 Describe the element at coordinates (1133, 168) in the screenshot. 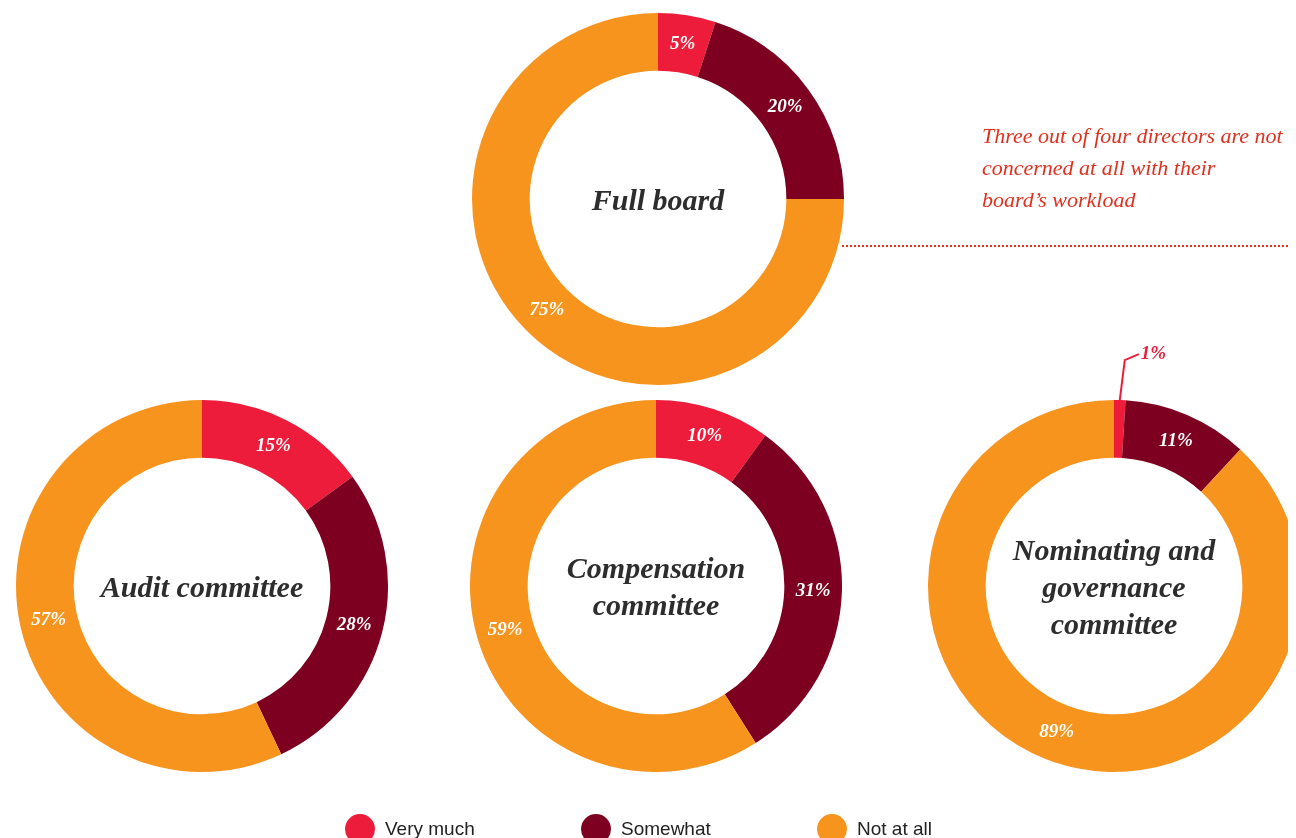

I see `text: Three out of four directors are not concerned at all with their board’s workload` at that location.